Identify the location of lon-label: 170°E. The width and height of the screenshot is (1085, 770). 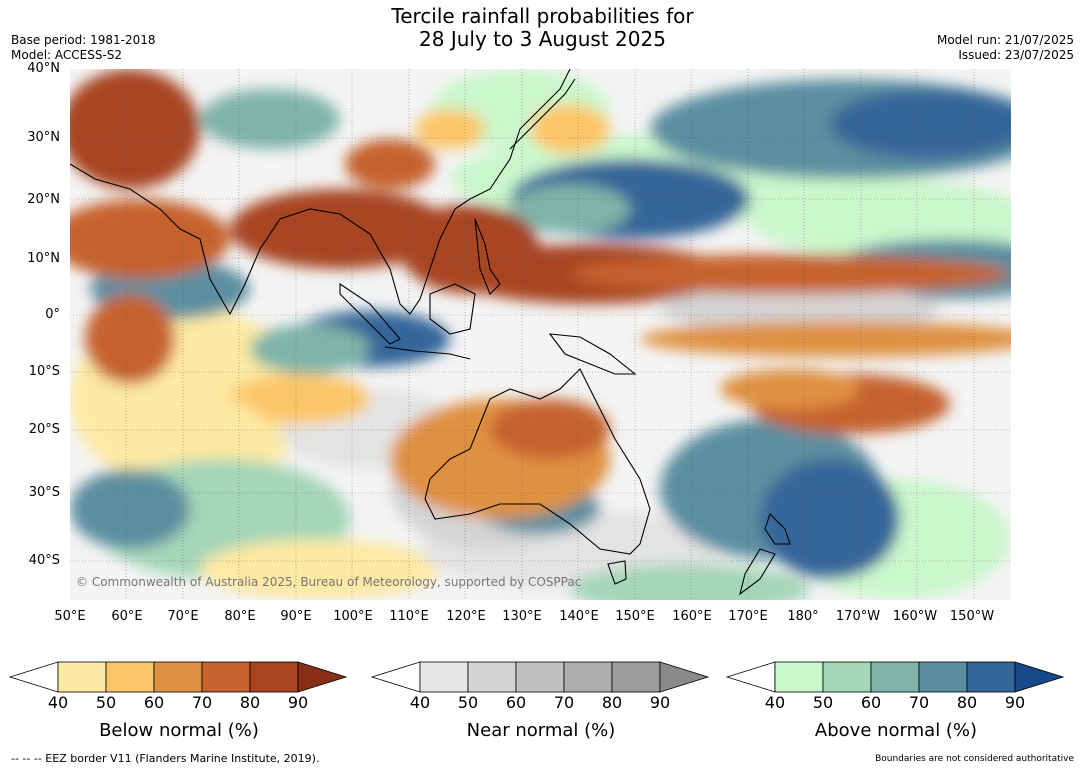
(748, 616).